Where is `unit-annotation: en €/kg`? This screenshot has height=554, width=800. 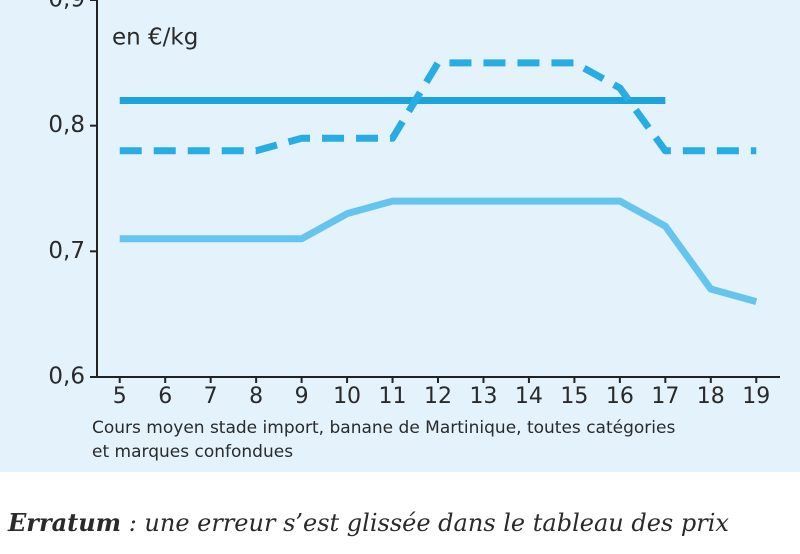 unit-annotation: en €/kg is located at coordinates (155, 38).